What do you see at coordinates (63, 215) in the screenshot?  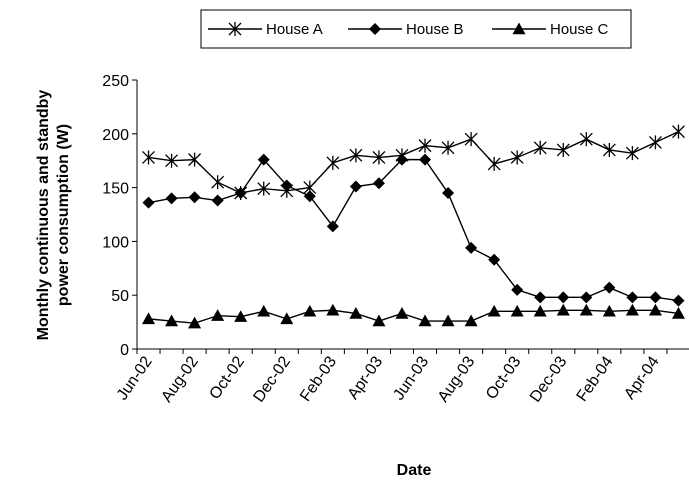 I see `y-axis-title-line-2: power consumption (W)` at bounding box center [63, 215].